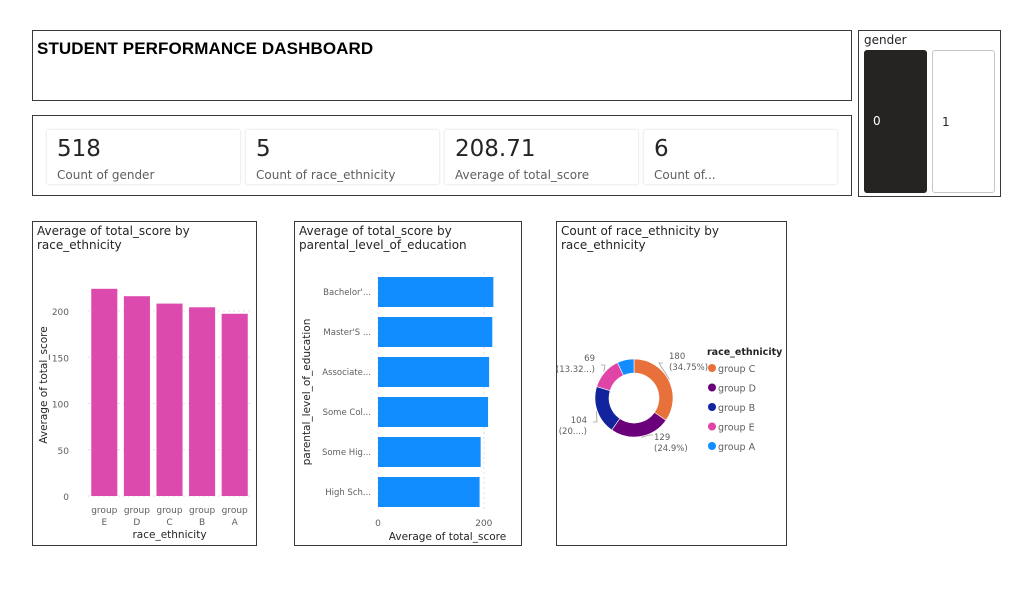 This screenshot has width=1019, height=591. I want to click on kpi-value: 208.71, so click(495, 149).